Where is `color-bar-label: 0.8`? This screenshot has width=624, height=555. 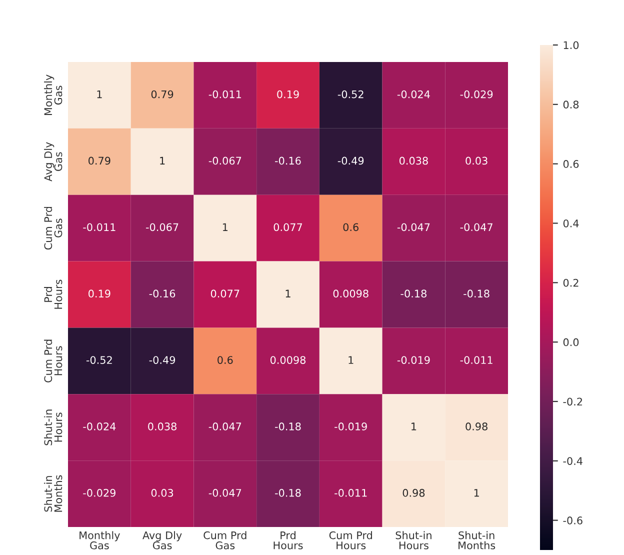
color-bar-label: 0.8 is located at coordinates (571, 104).